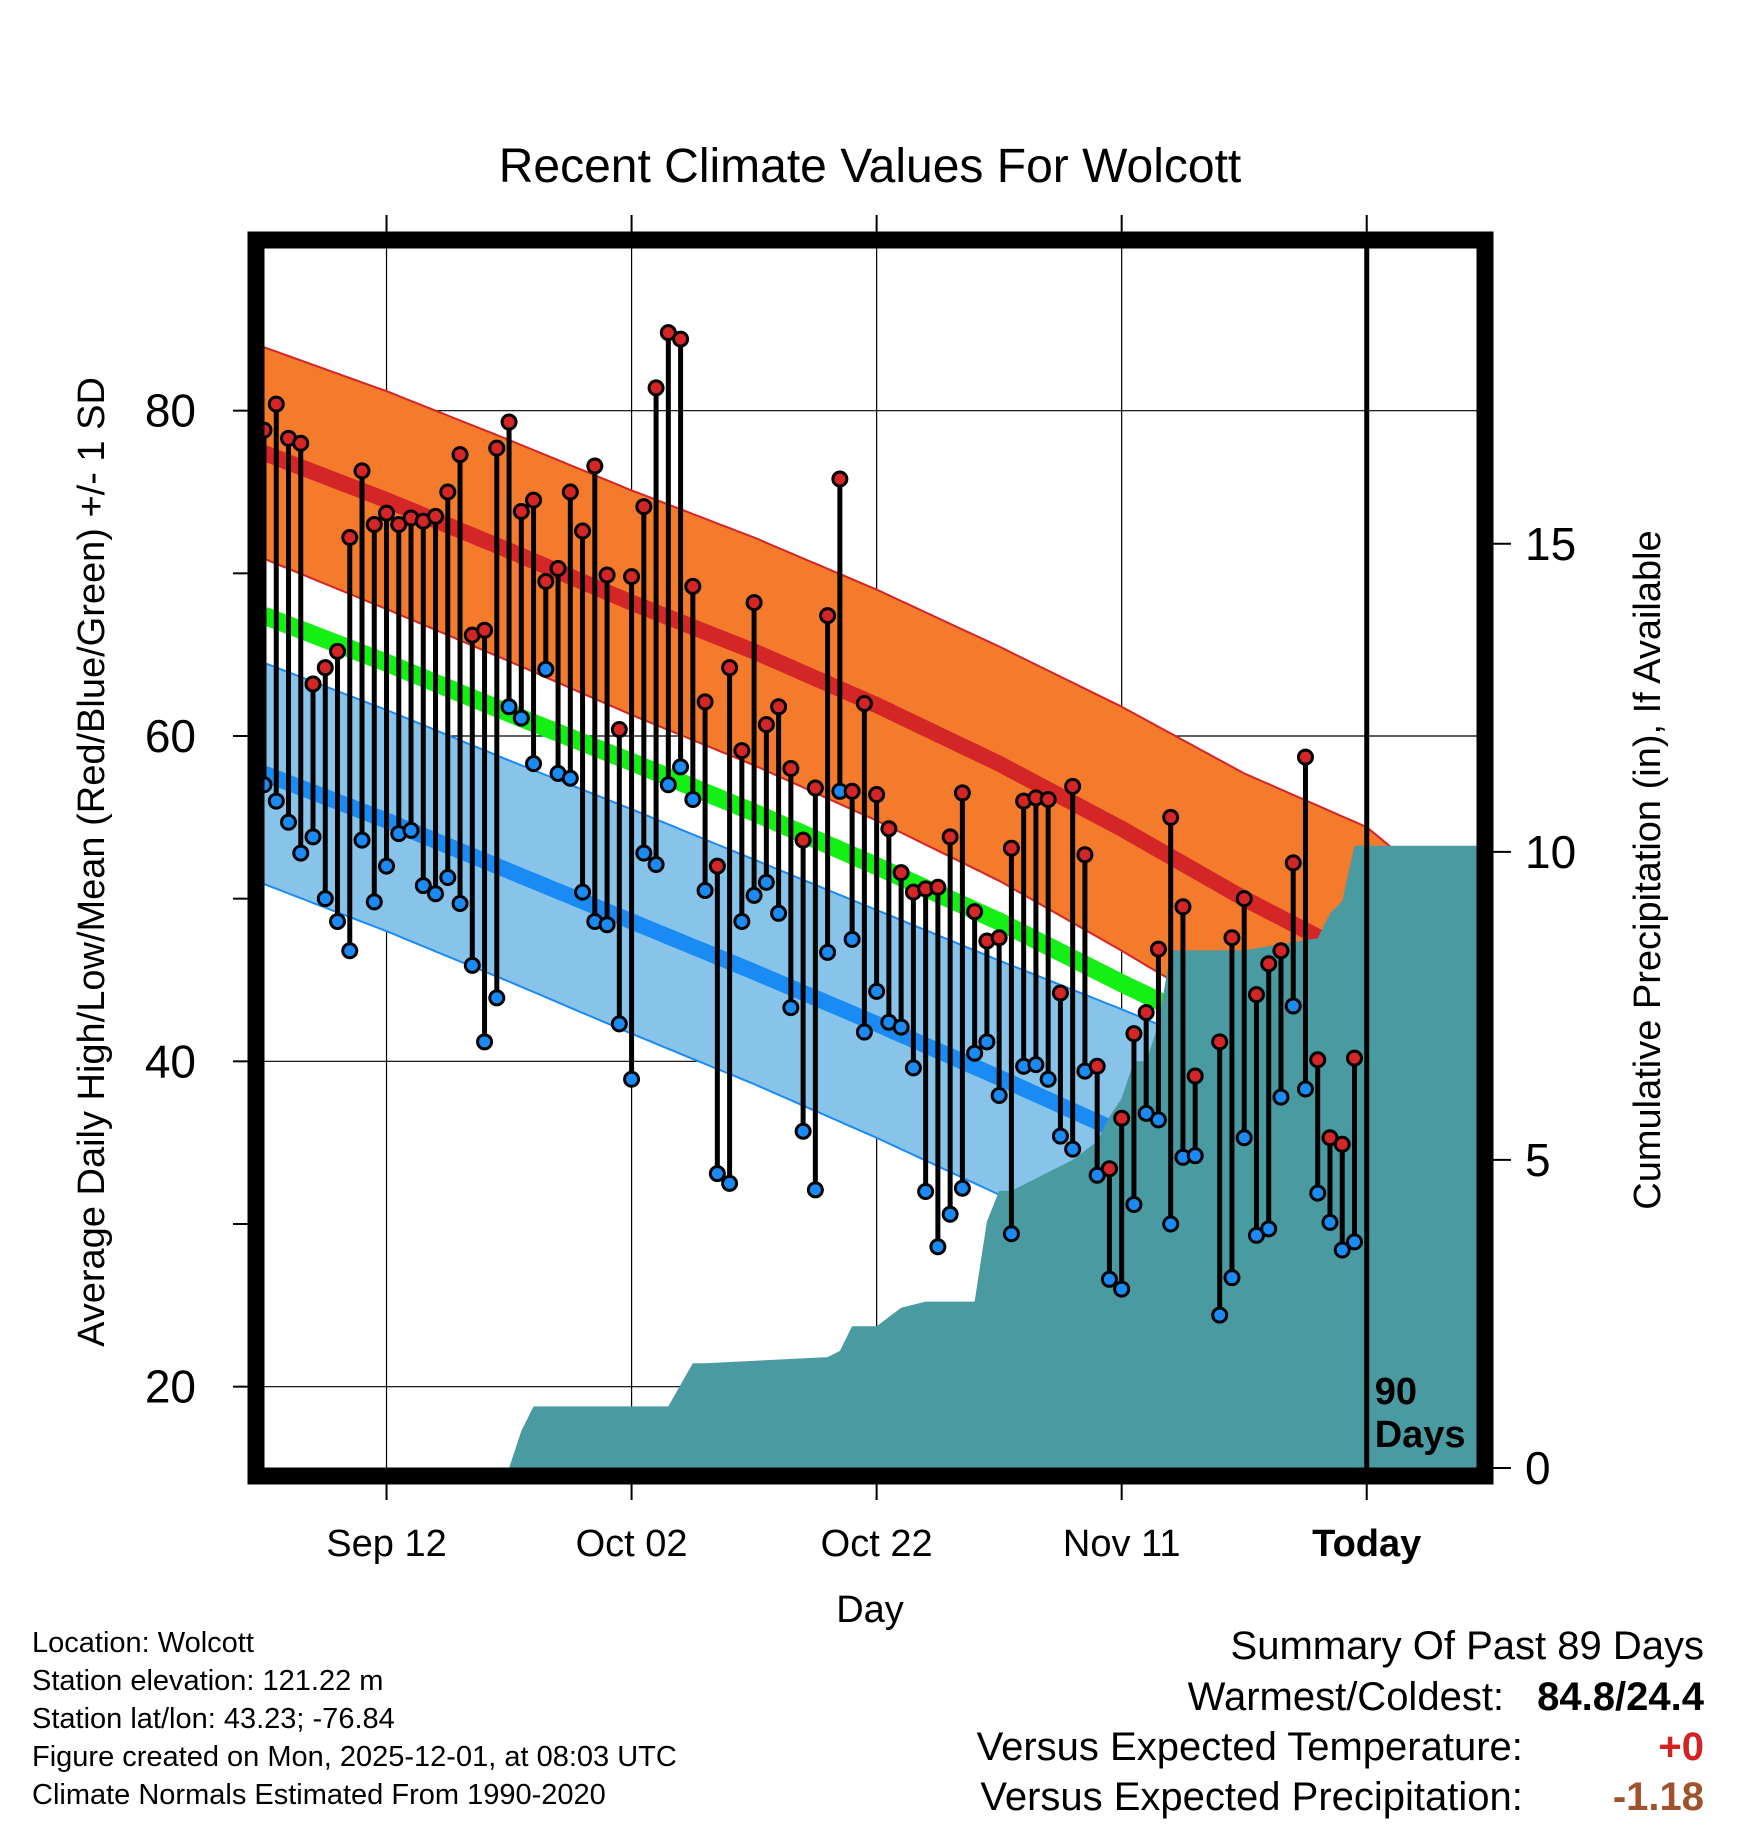  I want to click on vs-precip-value: -1.18, so click(1658, 1797).